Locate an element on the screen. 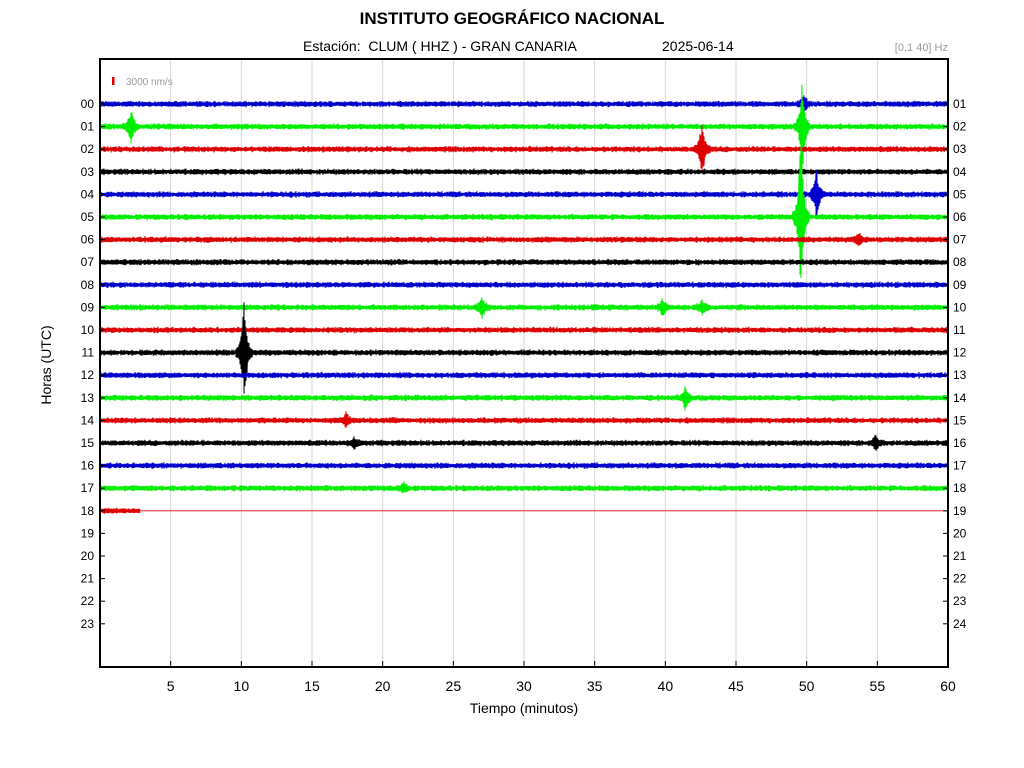 This screenshot has height=768, width=1024. hour-label-left: 17 is located at coordinates (88, 488).